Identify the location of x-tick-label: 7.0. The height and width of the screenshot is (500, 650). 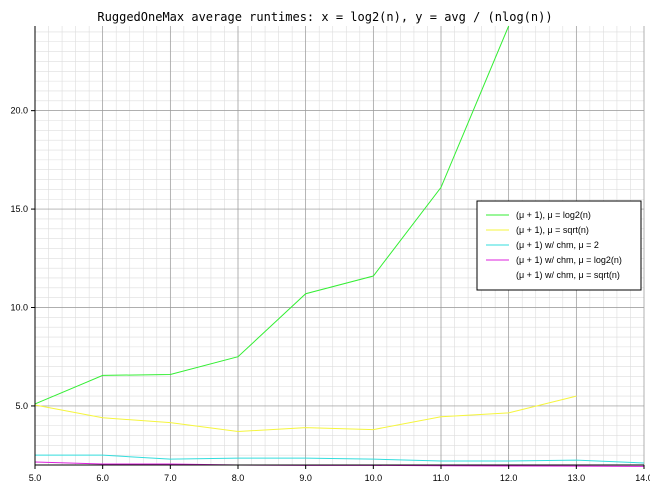
(170, 478).